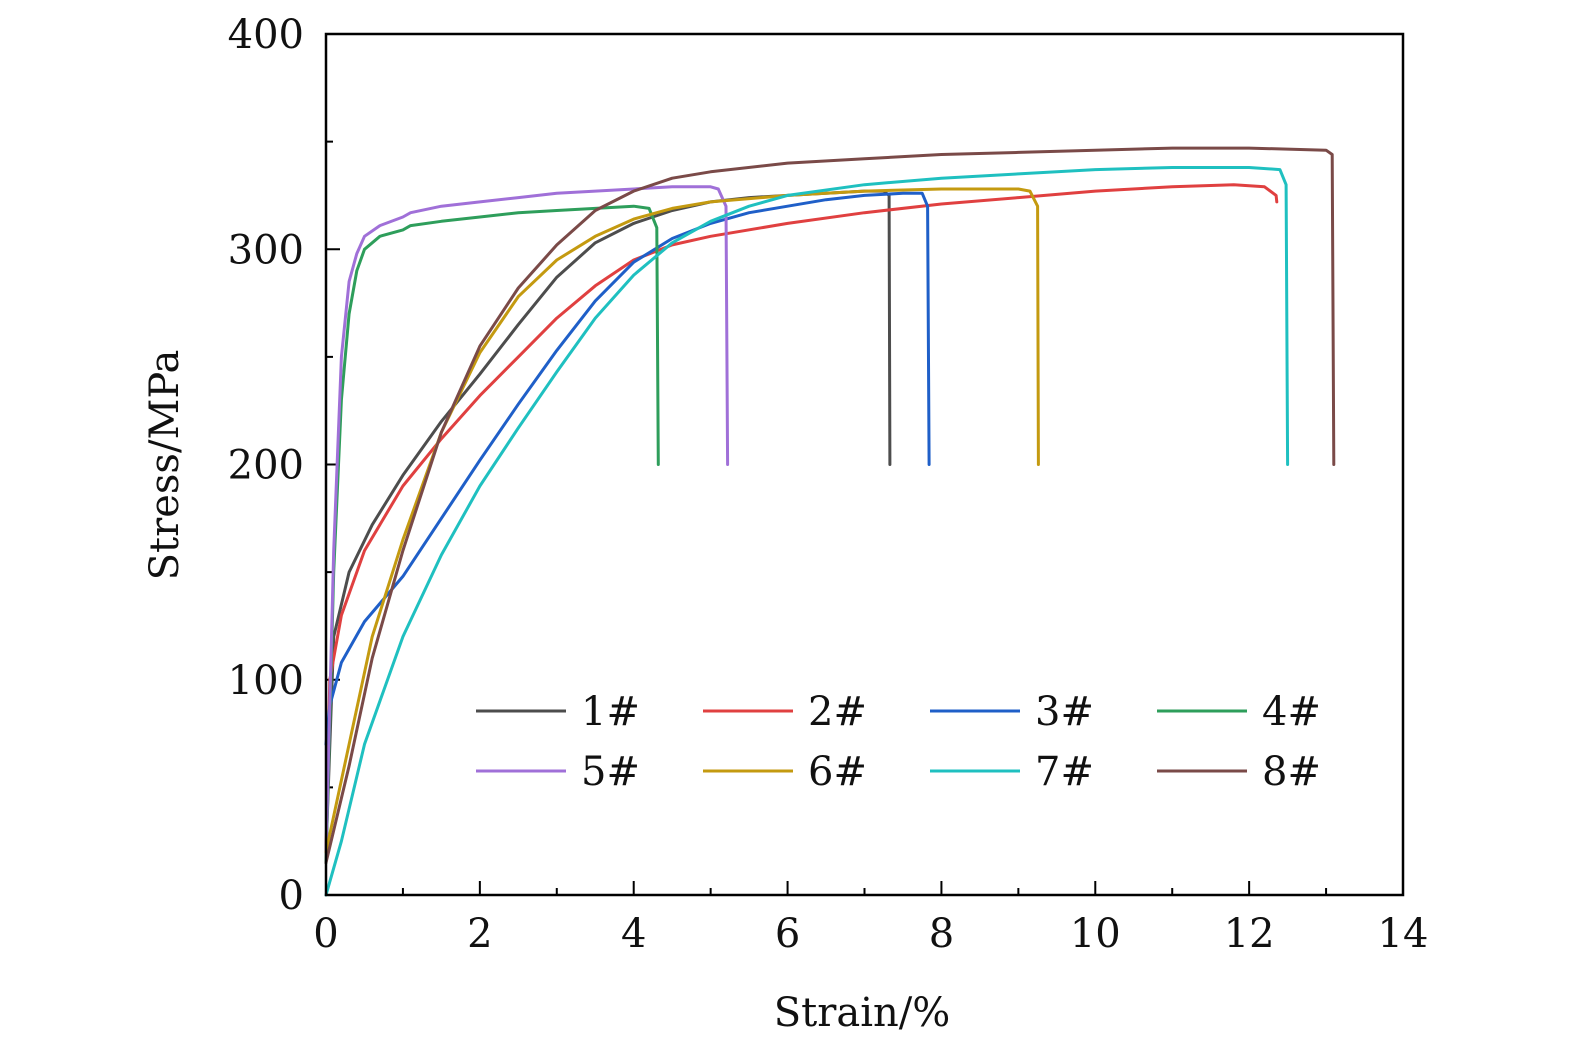  Describe the element at coordinates (610, 772) in the screenshot. I see `legend-label-5: 5#` at that location.